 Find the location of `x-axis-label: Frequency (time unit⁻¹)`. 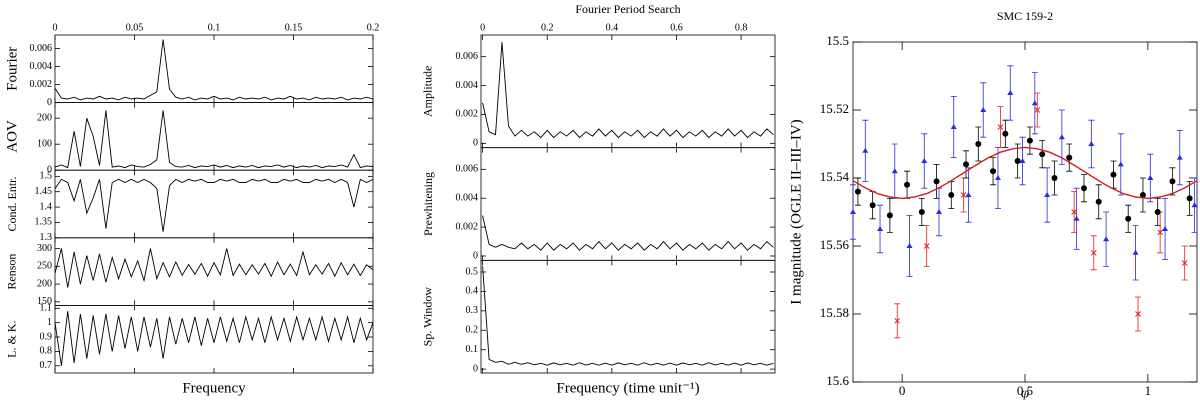

x-axis-label: Frequency (time unit⁻¹) is located at coordinates (627, 388).